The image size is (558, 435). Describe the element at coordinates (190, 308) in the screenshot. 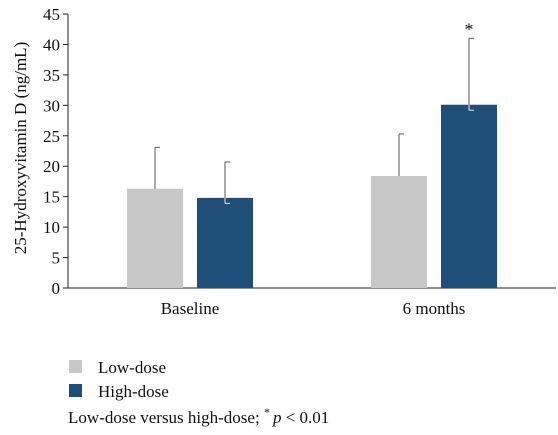

I see `x-tick-label-baseline: Baseline` at that location.